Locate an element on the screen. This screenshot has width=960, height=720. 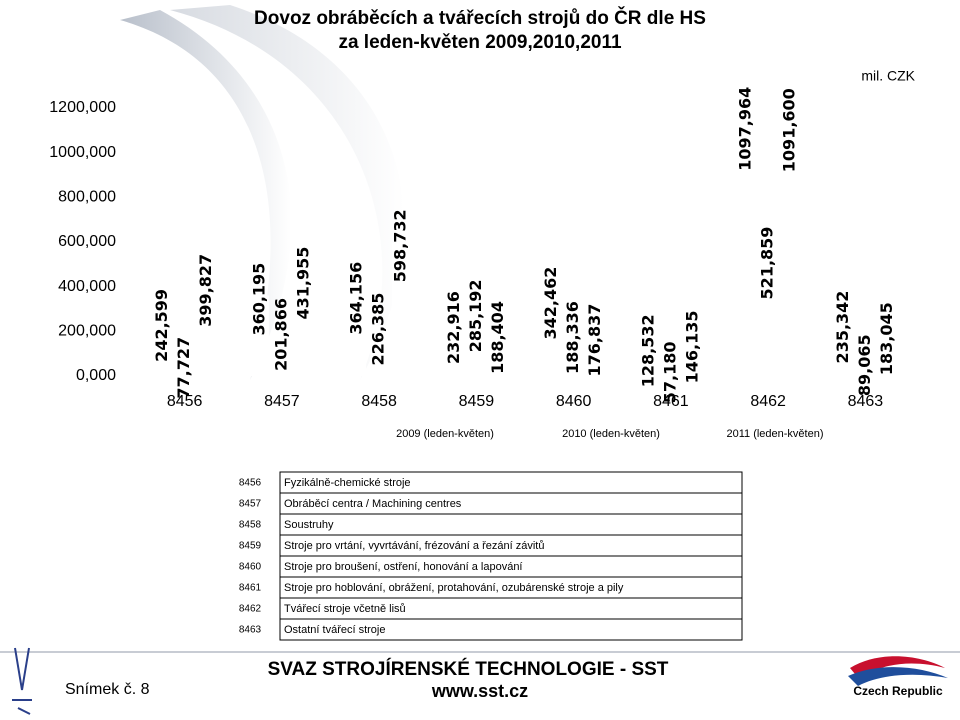
value-label: 201,866 is located at coordinates (280, 334).